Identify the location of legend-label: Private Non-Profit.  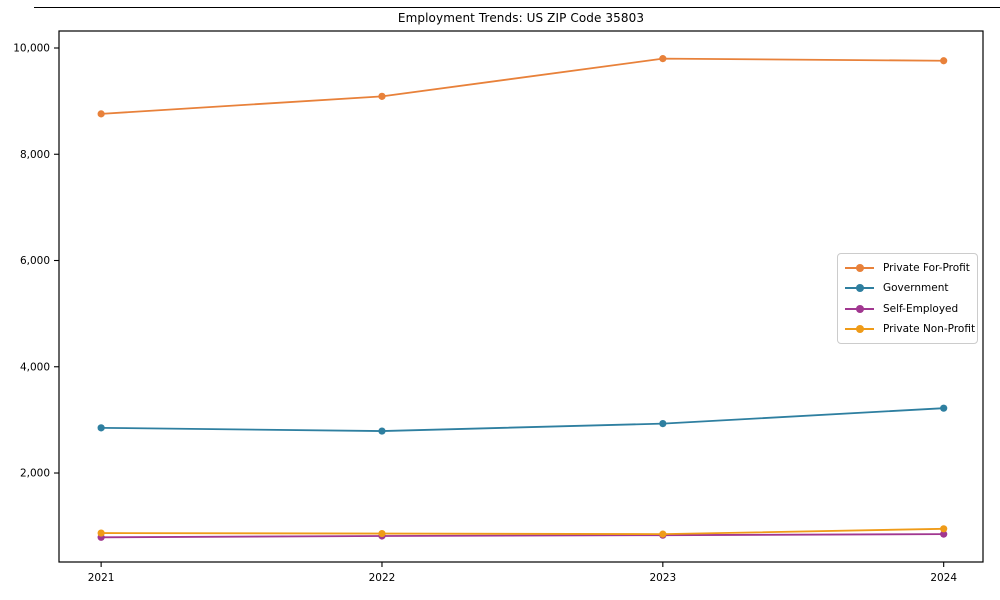
(929, 328).